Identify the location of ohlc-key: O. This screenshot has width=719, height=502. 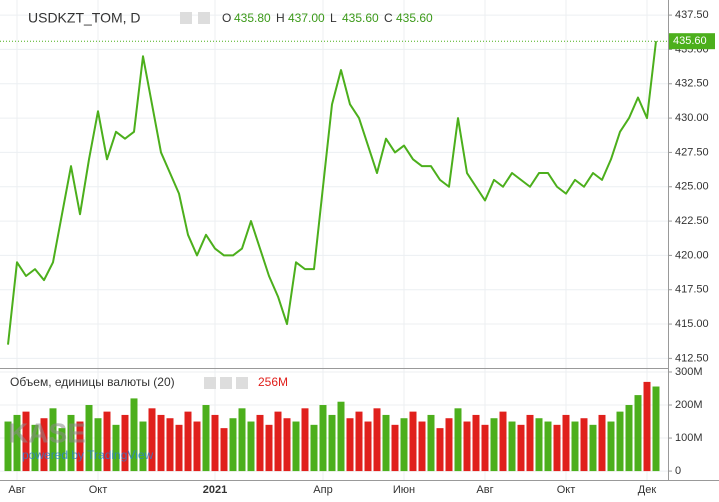
(226, 18).